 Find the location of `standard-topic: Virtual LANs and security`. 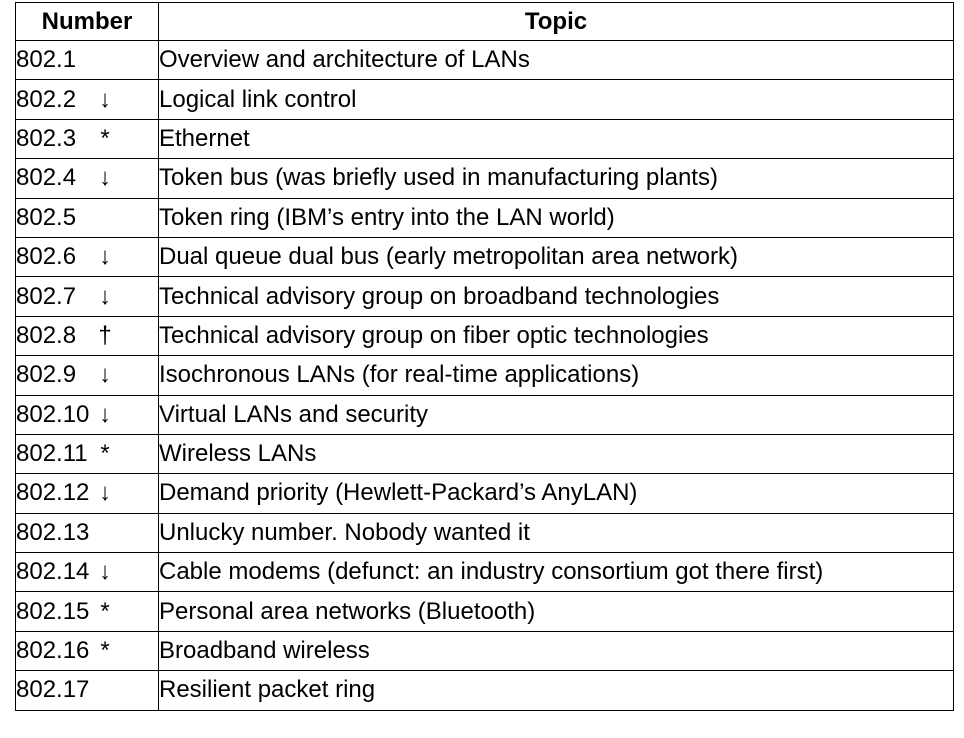

standard-topic: Virtual LANs and security is located at coordinates (556, 414).